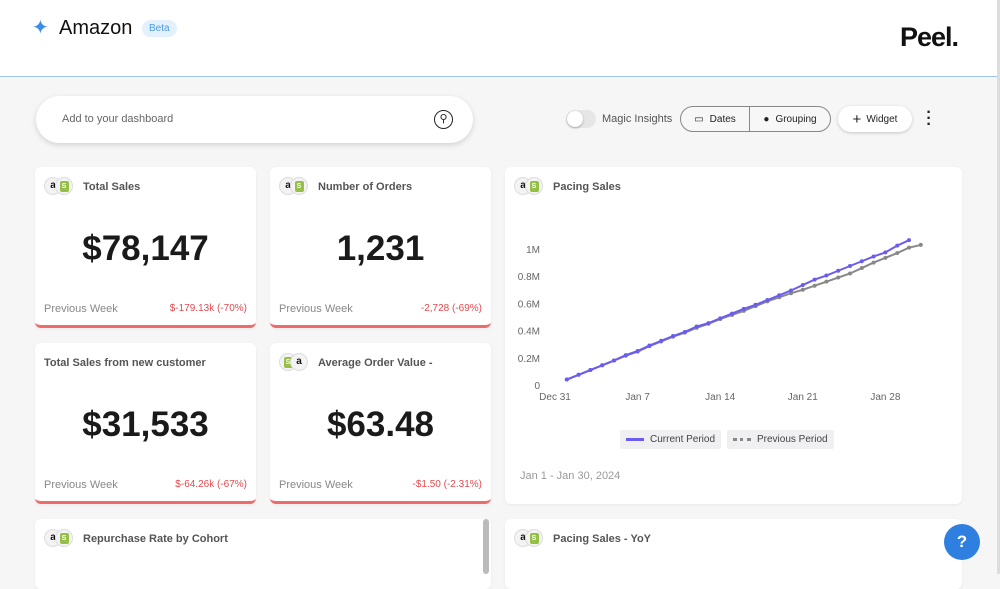 The height and width of the screenshot is (589, 1000). What do you see at coordinates (529, 359) in the screenshot?
I see `y-tick-label: 0.2M` at bounding box center [529, 359].